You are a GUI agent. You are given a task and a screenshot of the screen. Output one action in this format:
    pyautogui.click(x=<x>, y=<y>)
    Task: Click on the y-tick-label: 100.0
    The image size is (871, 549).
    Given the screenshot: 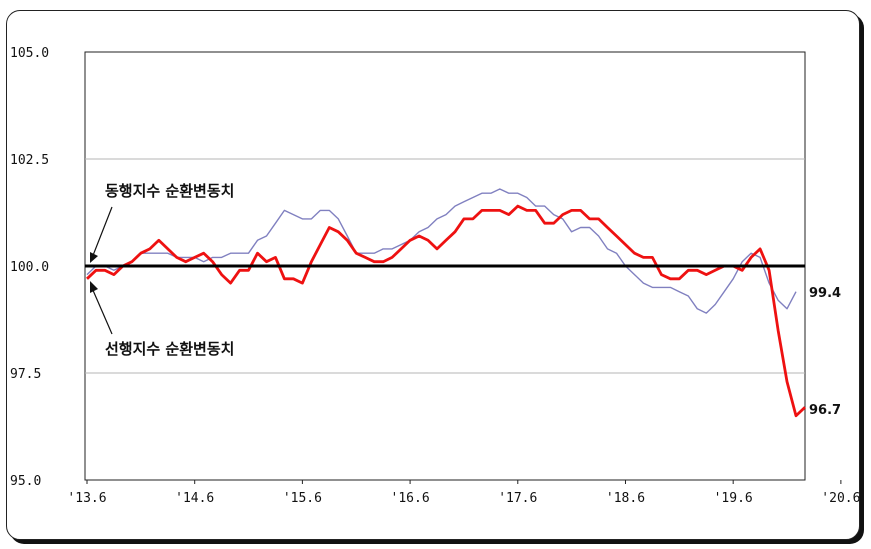 What is the action you would take?
    pyautogui.click(x=29, y=267)
    